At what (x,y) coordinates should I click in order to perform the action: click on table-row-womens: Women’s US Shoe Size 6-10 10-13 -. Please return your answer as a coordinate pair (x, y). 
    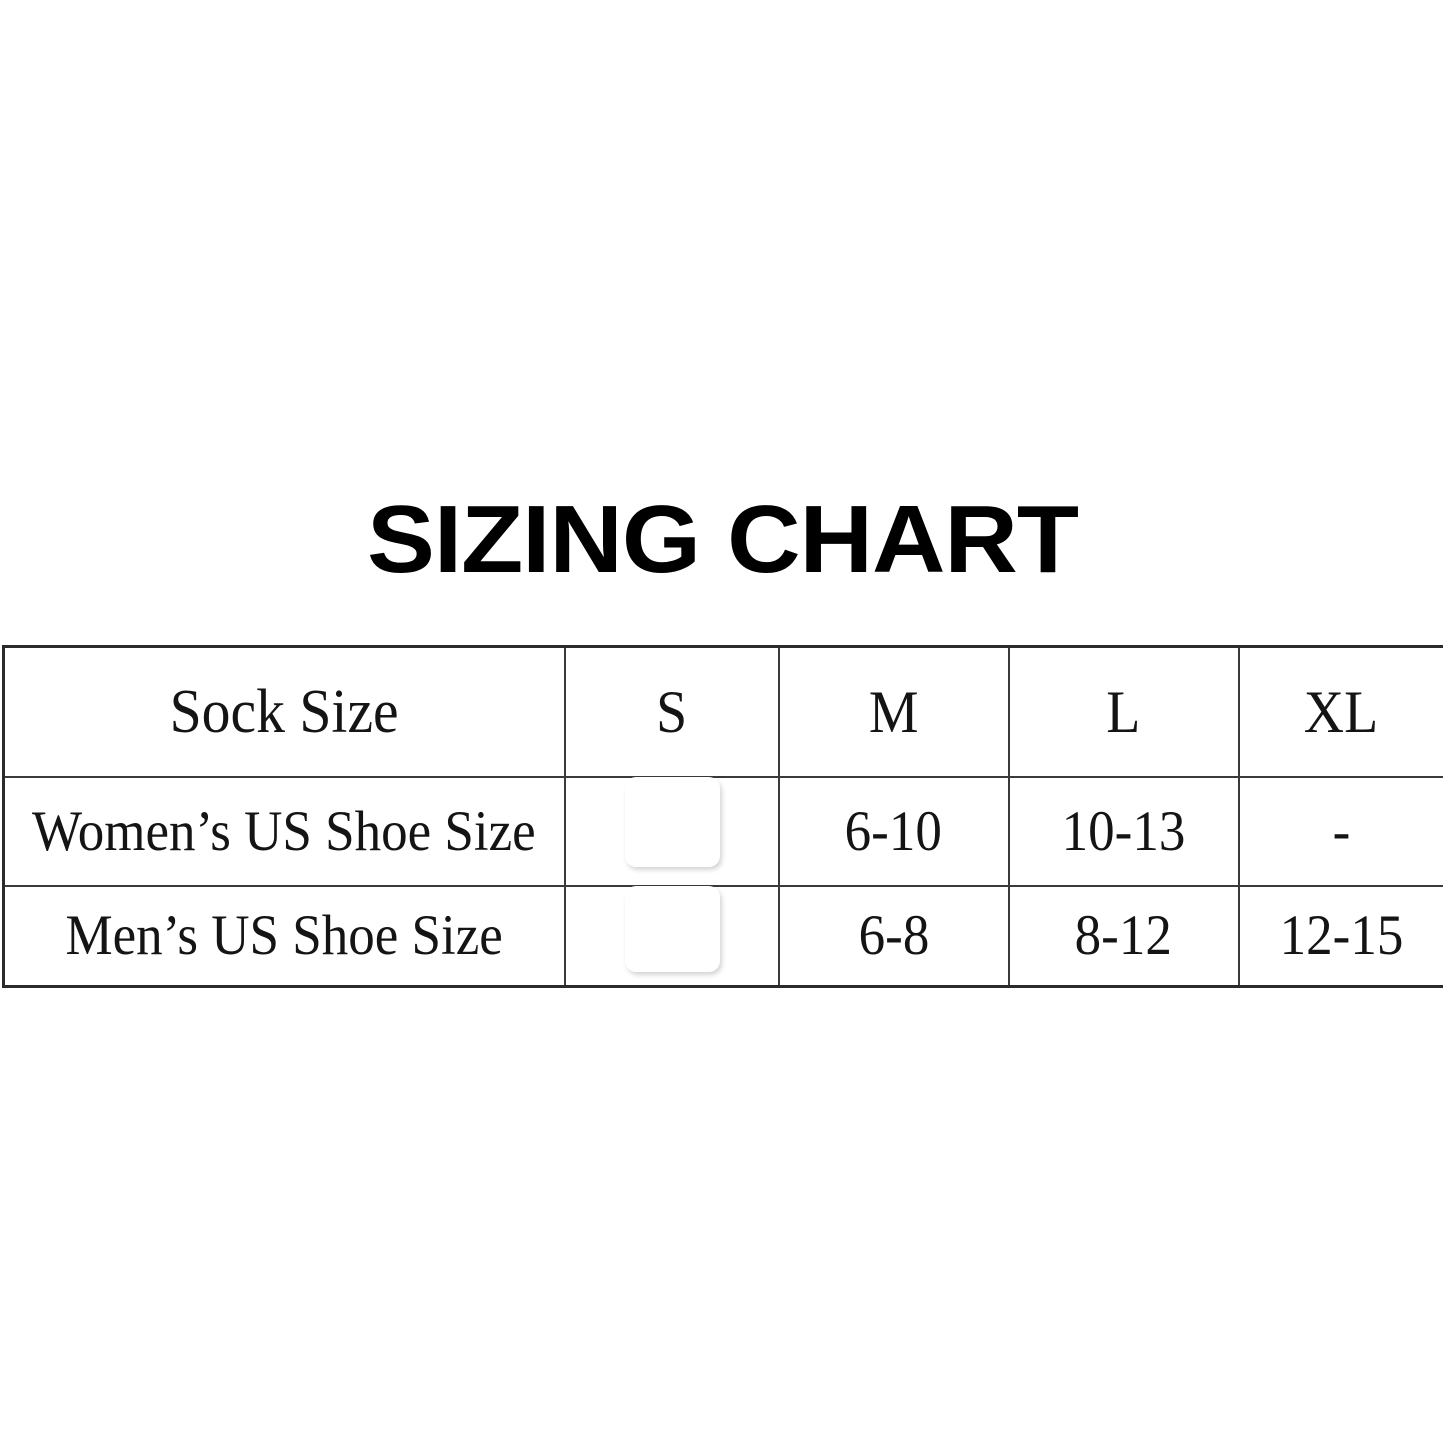
    Looking at the image, I should click on (723, 831).